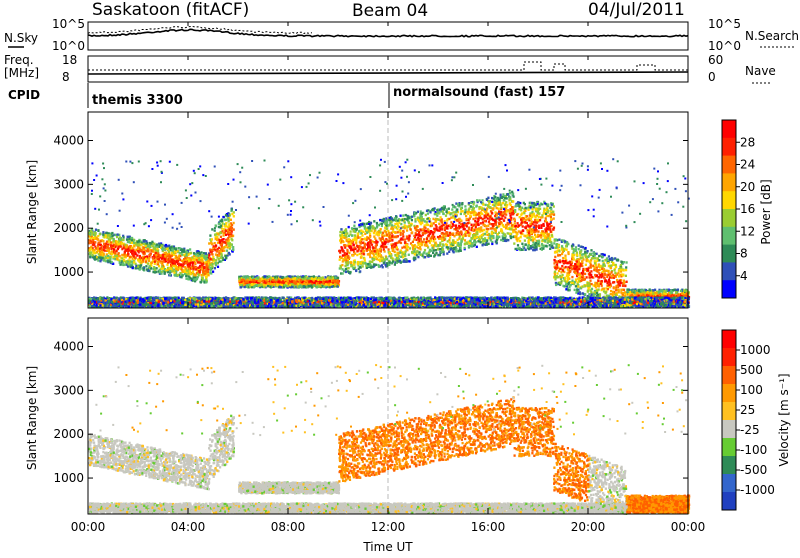  What do you see at coordinates (390, 68) in the screenshot?
I see `frequency-panel: Freq. [MHz] 18 8 60 0 Nave` at bounding box center [390, 68].